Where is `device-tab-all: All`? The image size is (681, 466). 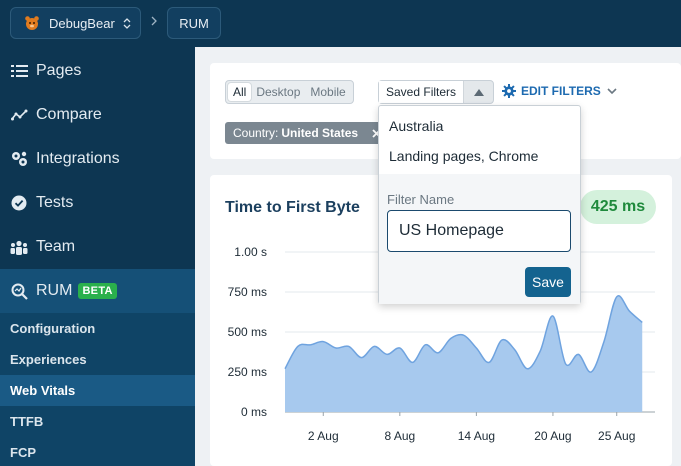 device-tab-all: All is located at coordinates (240, 92).